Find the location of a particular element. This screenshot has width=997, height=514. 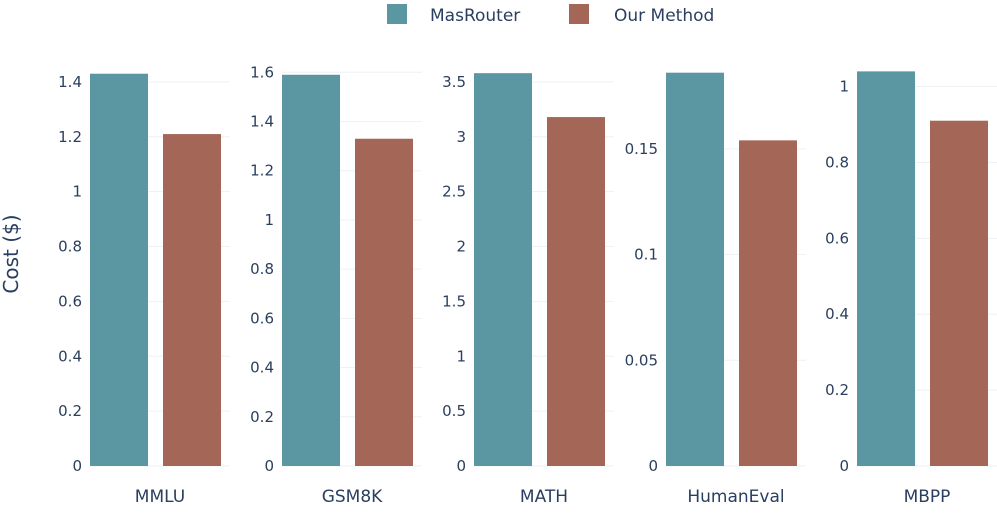

bar-mbpp-our-method is located at coordinates (959, 293).